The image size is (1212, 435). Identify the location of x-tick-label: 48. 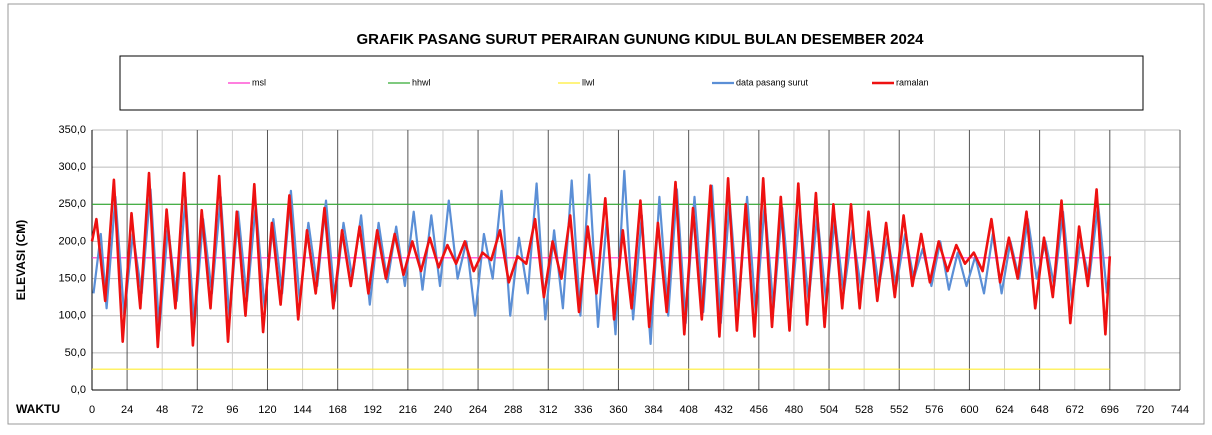
(162, 410).